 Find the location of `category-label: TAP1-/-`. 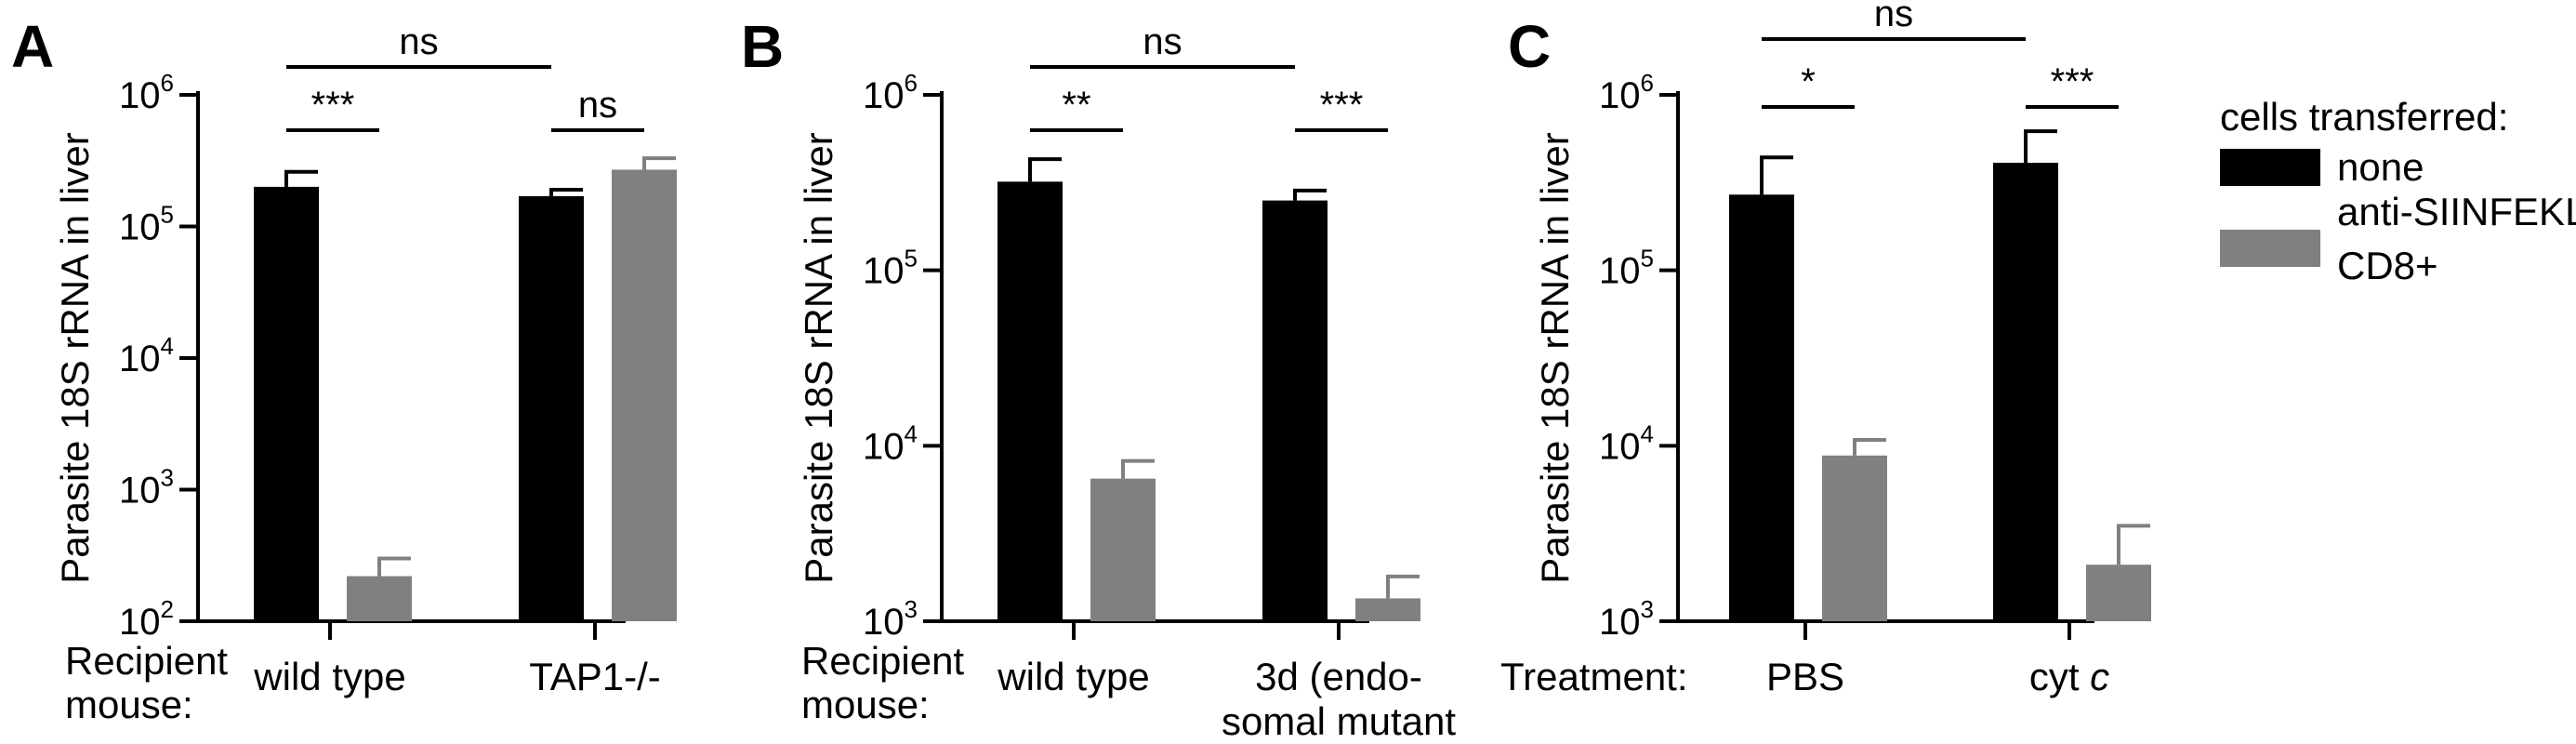

category-label: TAP1-/- is located at coordinates (595, 676).